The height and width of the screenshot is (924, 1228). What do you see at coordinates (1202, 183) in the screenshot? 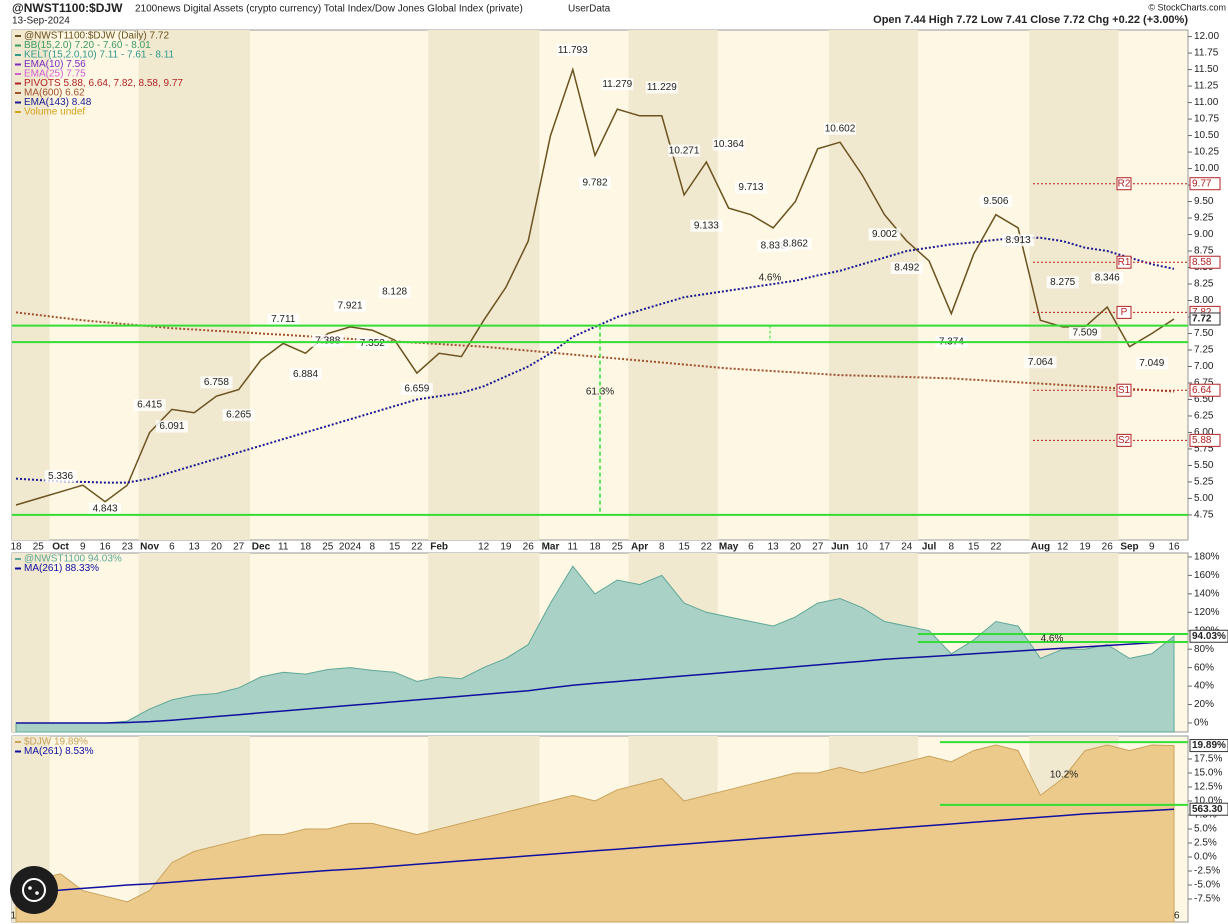
I see `pivot-value: 9.77` at bounding box center [1202, 183].